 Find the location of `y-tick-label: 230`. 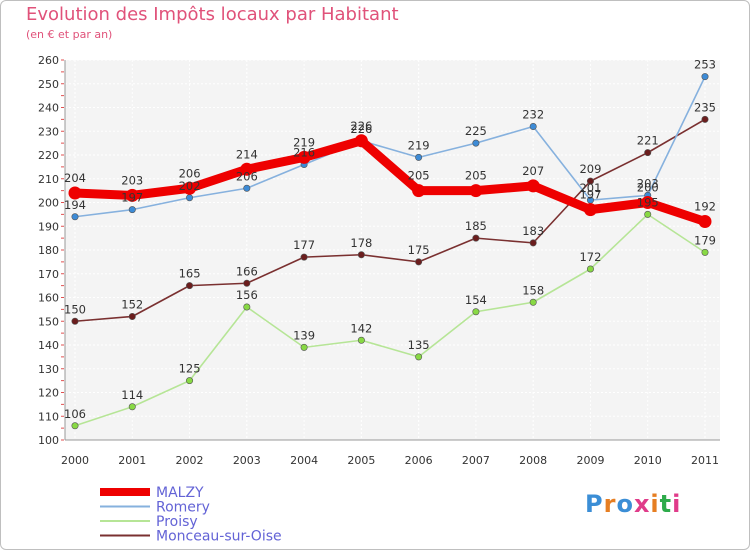

y-tick-label: 230 is located at coordinates (48, 131).